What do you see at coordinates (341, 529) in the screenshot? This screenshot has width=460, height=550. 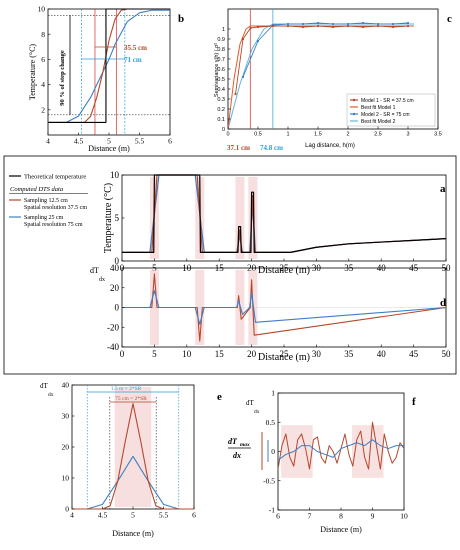 I see `panel-f-xlabel: Distance (m)` at bounding box center [341, 529].